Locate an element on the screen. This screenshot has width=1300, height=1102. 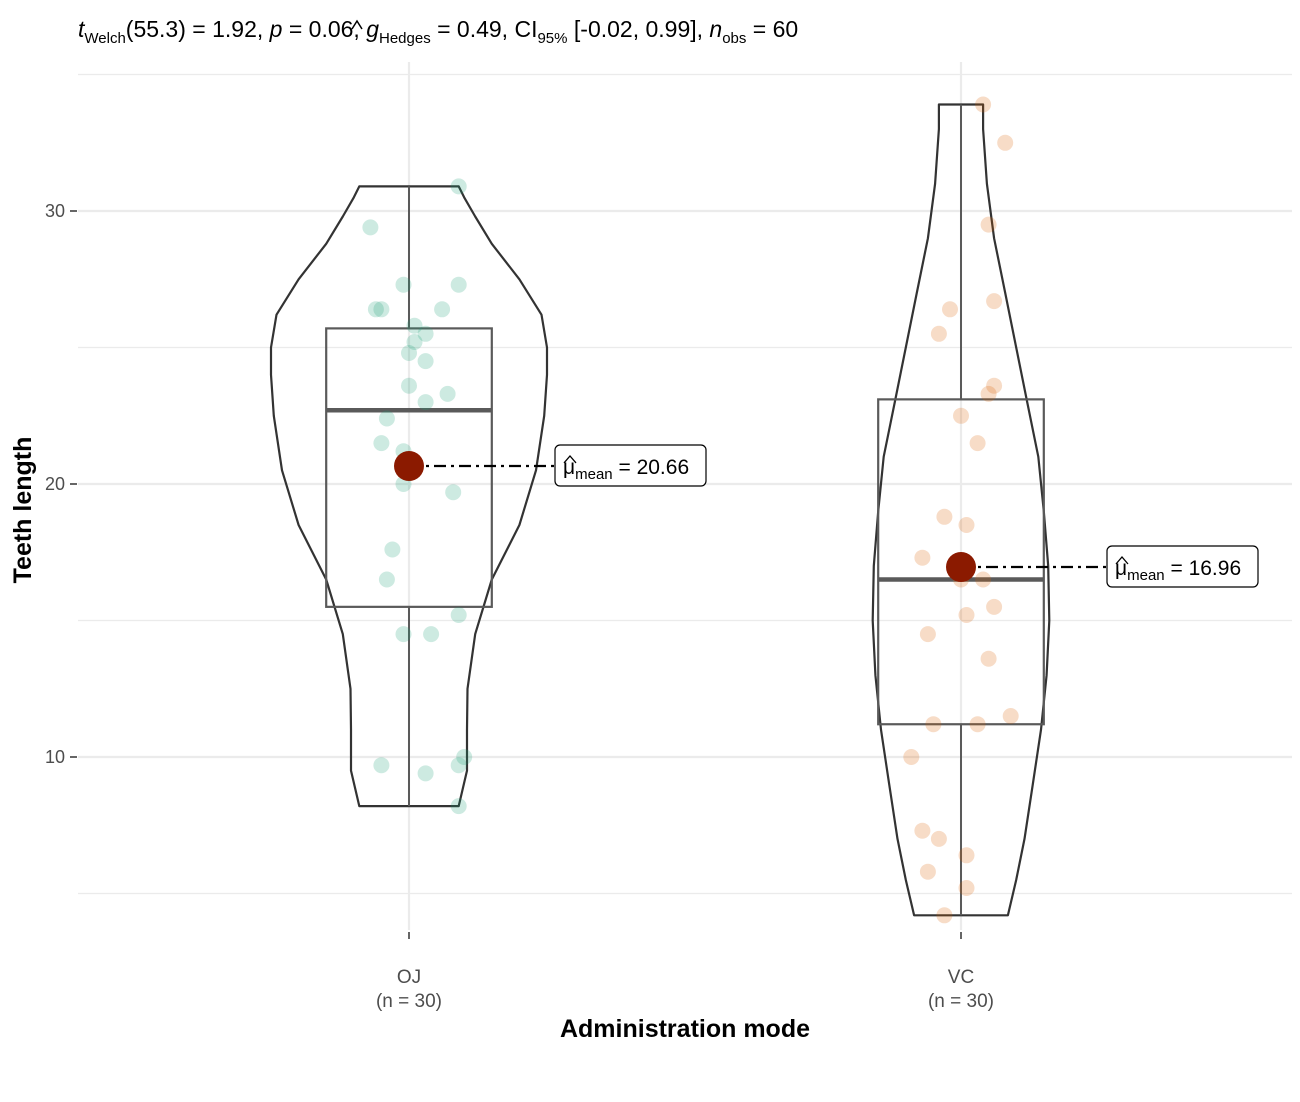
box-oj is located at coordinates (409, 467).